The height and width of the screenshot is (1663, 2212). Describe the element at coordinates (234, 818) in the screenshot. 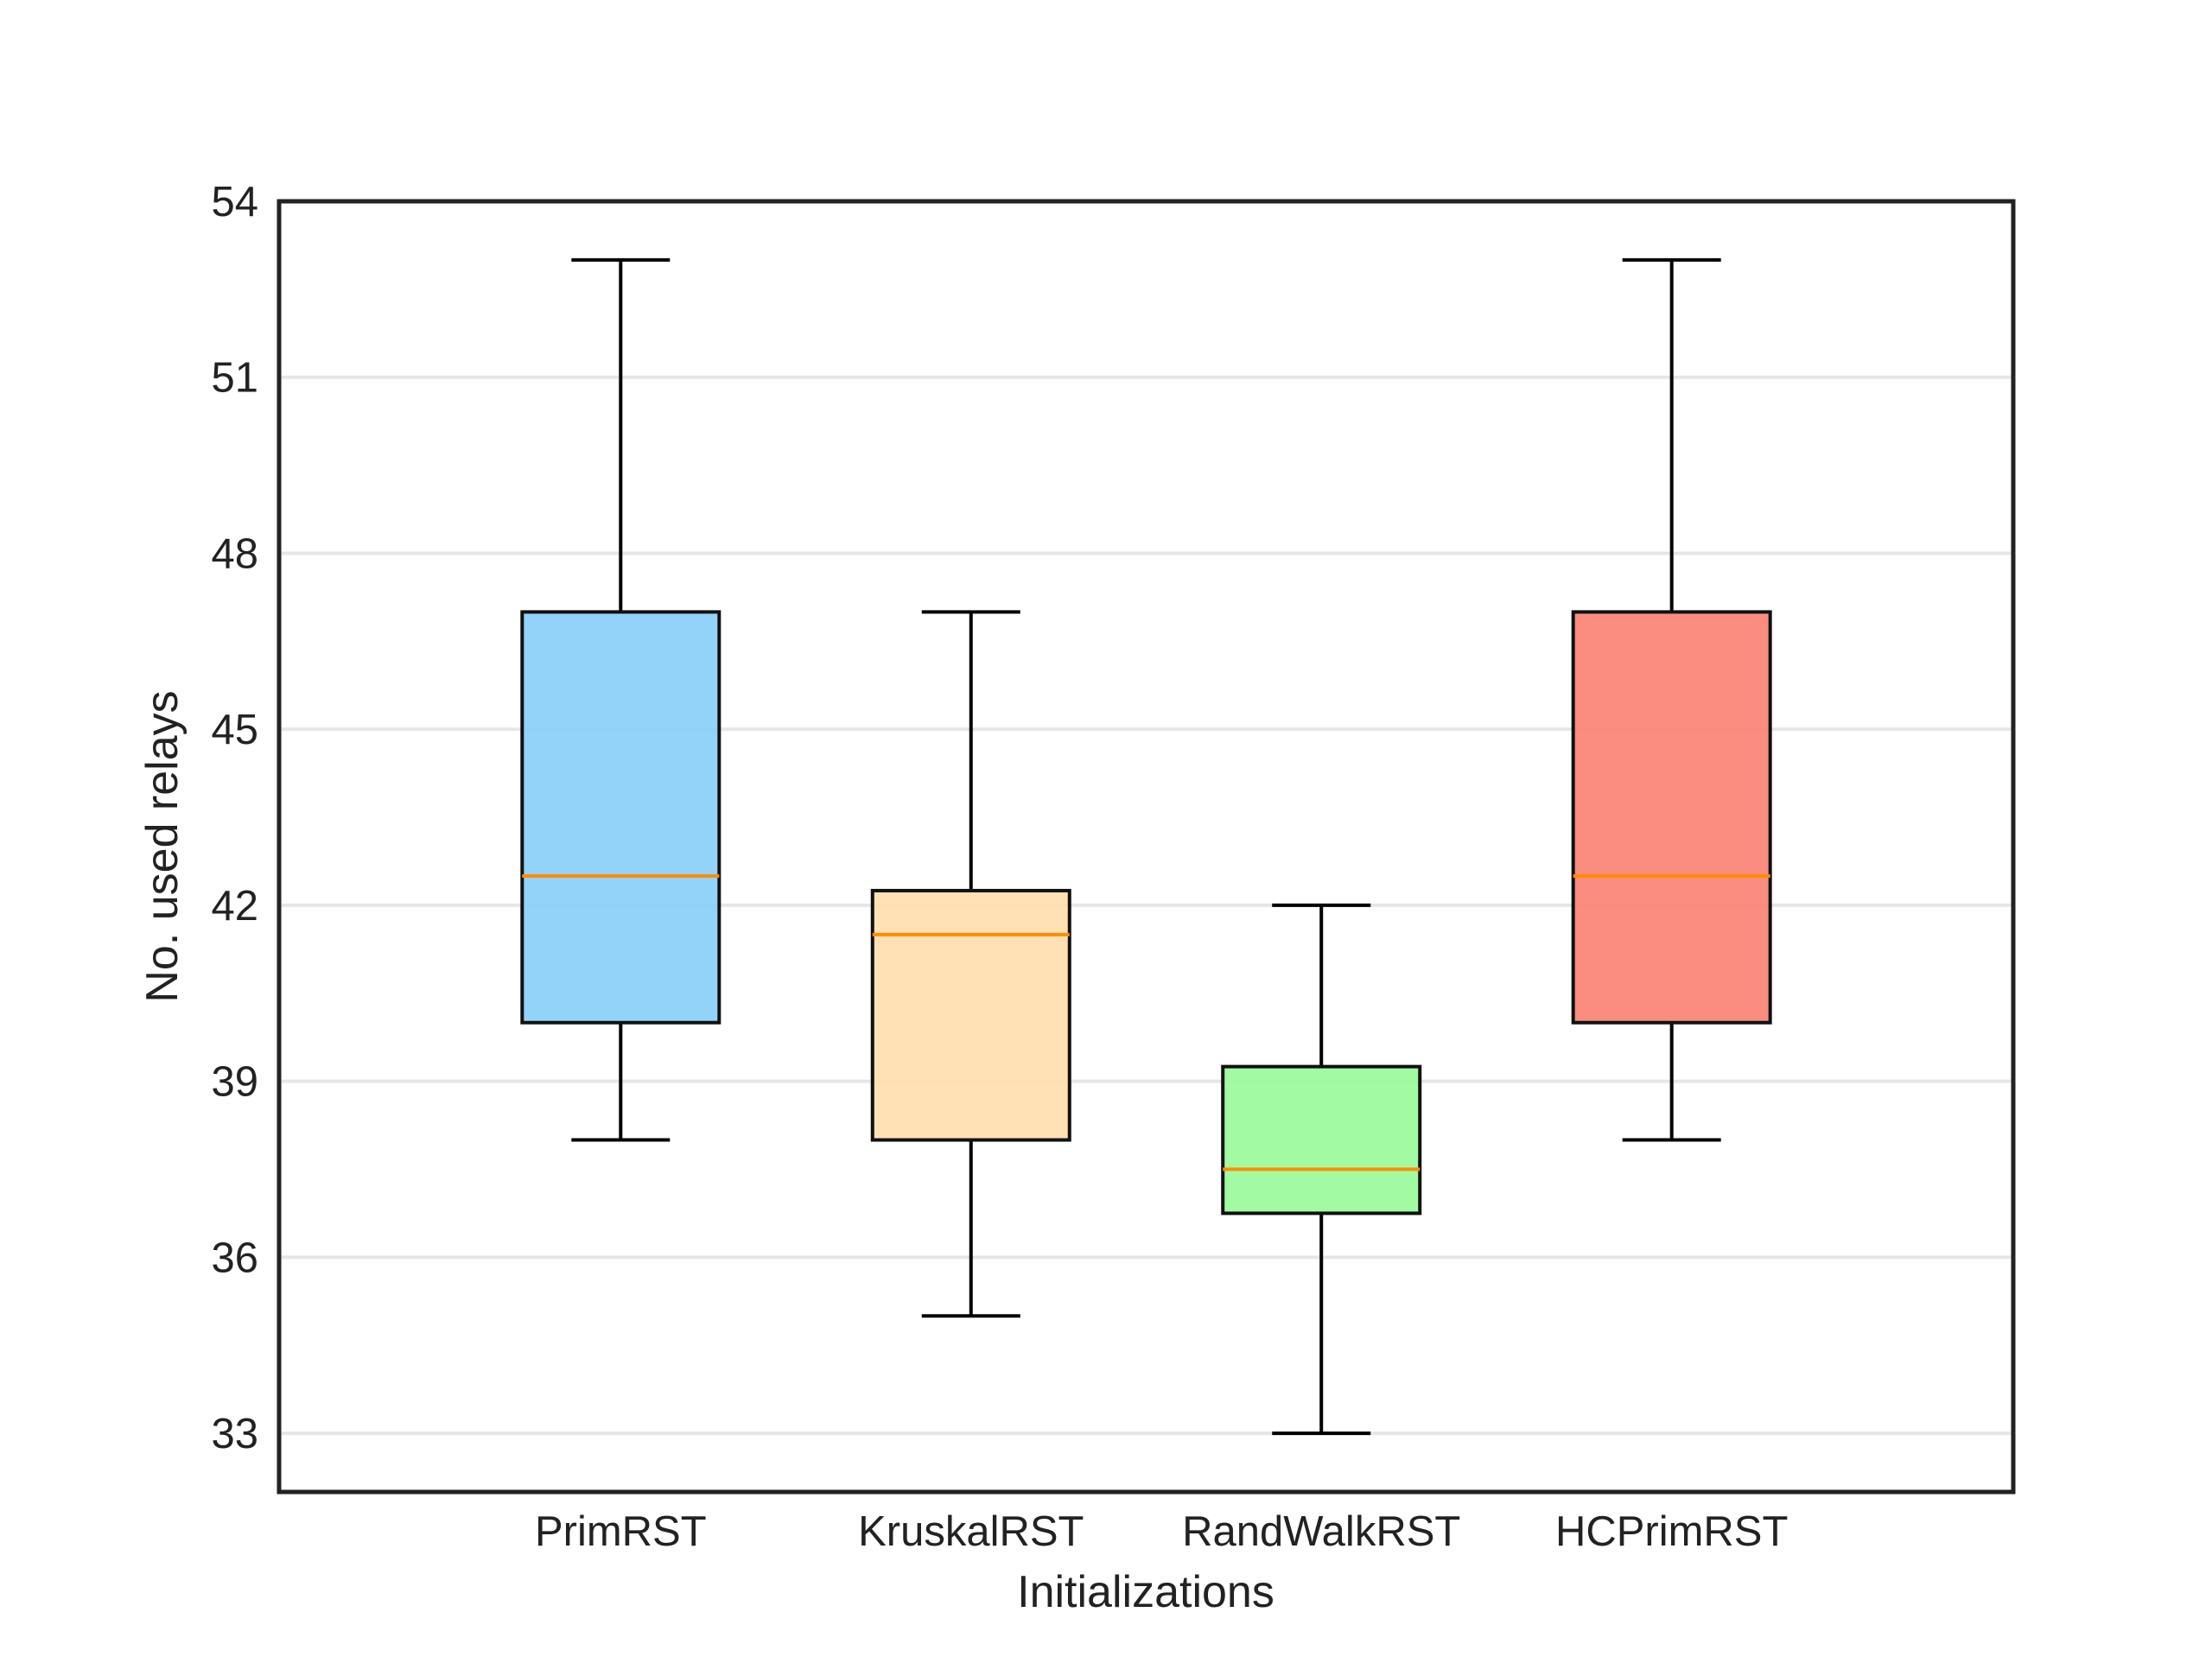

I see `y-tick-labels: 33 36 39 42 45 48 51 54` at that location.